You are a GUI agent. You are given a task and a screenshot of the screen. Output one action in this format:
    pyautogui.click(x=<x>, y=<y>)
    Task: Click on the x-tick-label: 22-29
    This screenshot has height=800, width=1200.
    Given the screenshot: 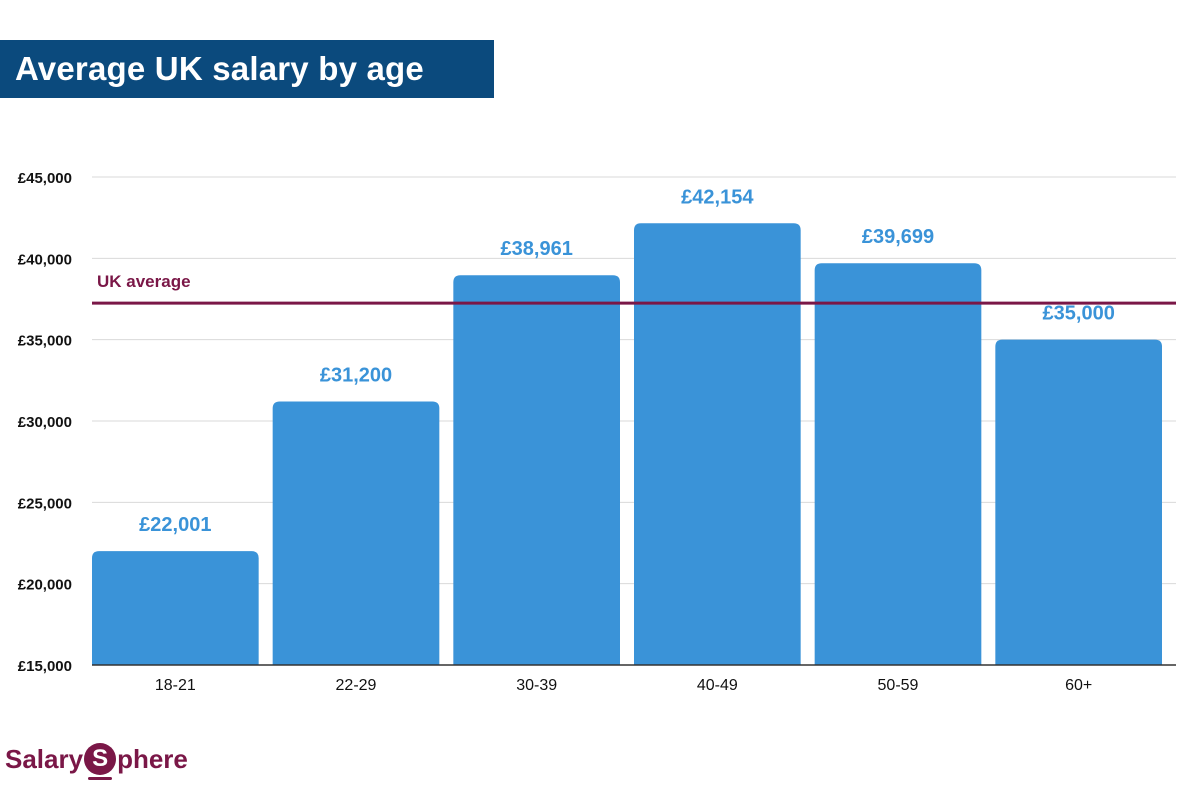 What is the action you would take?
    pyautogui.click(x=356, y=685)
    